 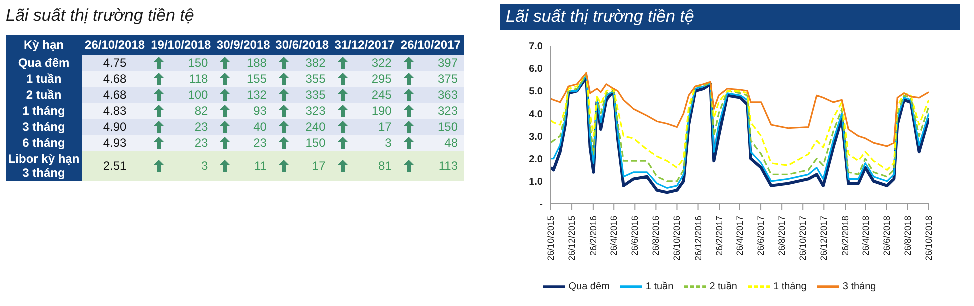 I want to click on shaded-table-row: Libor kỳ hạn 3 tháng 2.51 3 11 17 81 113, so click(x=235, y=166).